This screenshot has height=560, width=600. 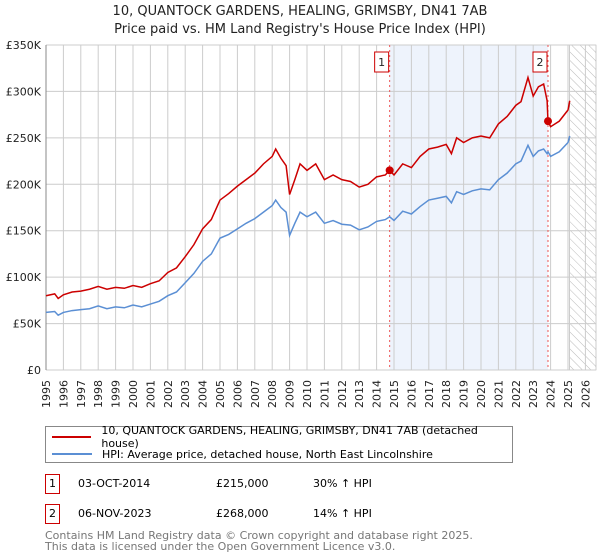 I want to click on x-tick-label: 2025, so click(x=568, y=394).